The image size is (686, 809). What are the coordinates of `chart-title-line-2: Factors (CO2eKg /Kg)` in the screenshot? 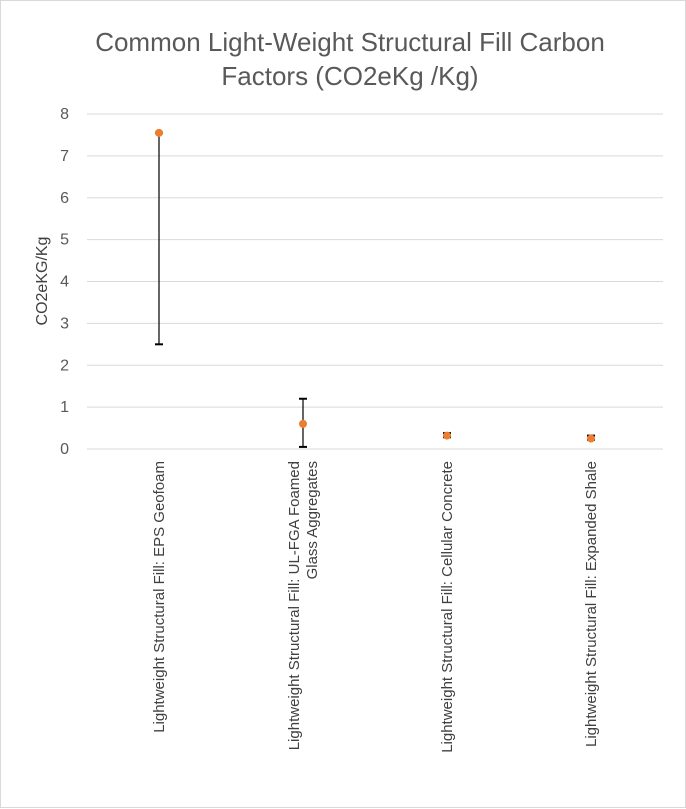 It's located at (349, 76).